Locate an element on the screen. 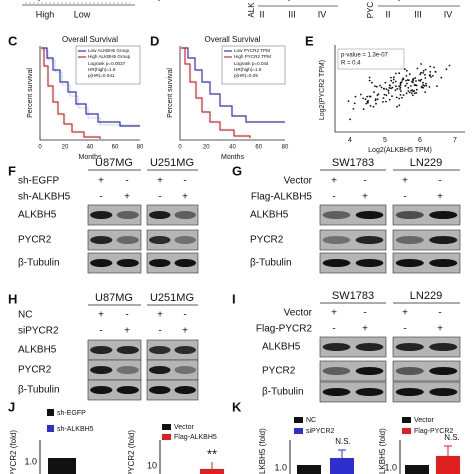 The image size is (474, 474). x-tick-label: 20 is located at coordinates (65, 148).